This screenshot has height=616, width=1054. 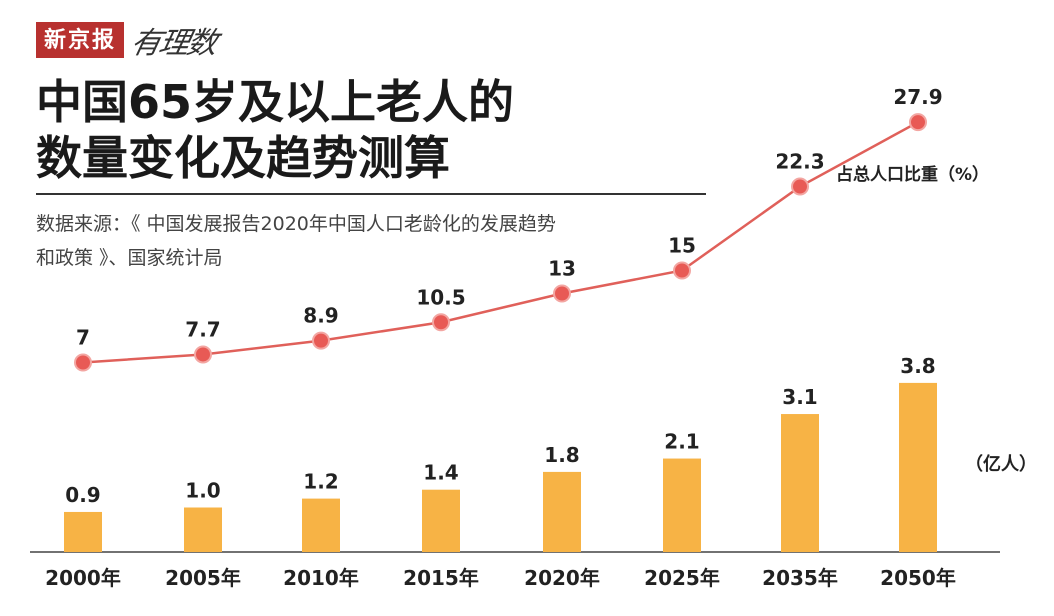 What do you see at coordinates (203, 578) in the screenshot?
I see `x-tick-label-1: 2005年` at bounding box center [203, 578].